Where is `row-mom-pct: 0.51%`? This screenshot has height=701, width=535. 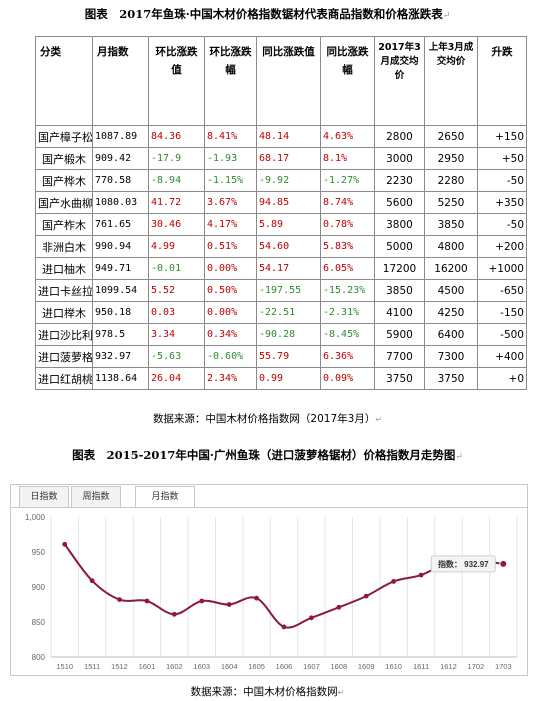
row-mom-pct: 0.51% is located at coordinates (230, 246).